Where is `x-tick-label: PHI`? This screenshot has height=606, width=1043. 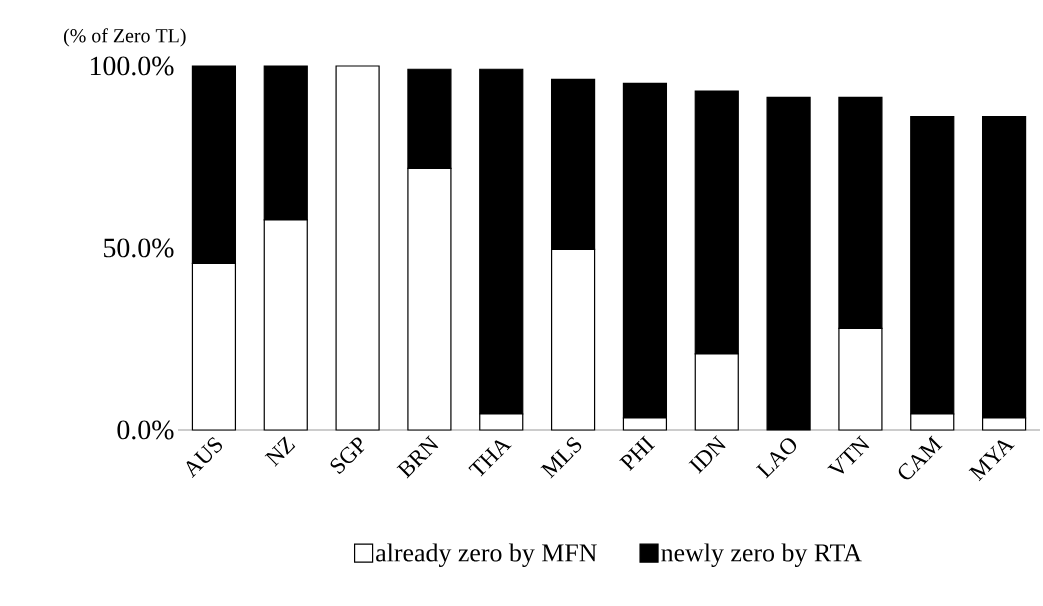 x-tick-label: PHI is located at coordinates (637, 453).